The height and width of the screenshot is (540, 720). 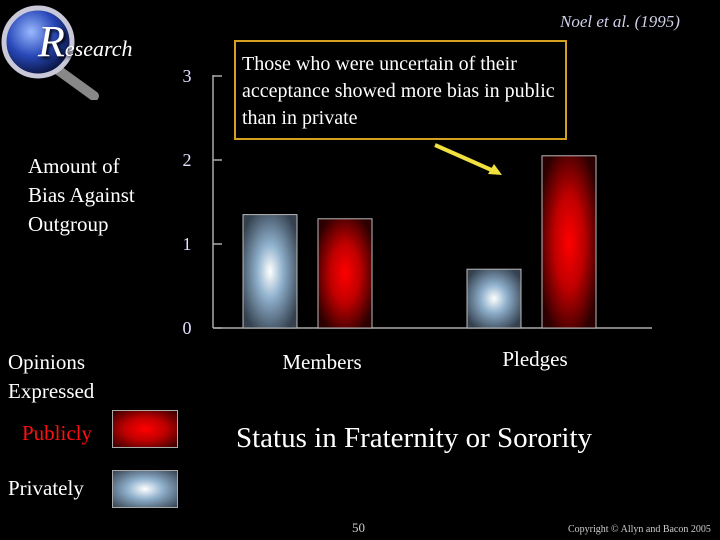 What do you see at coordinates (187, 244) in the screenshot?
I see `y-tick-label: 1` at bounding box center [187, 244].